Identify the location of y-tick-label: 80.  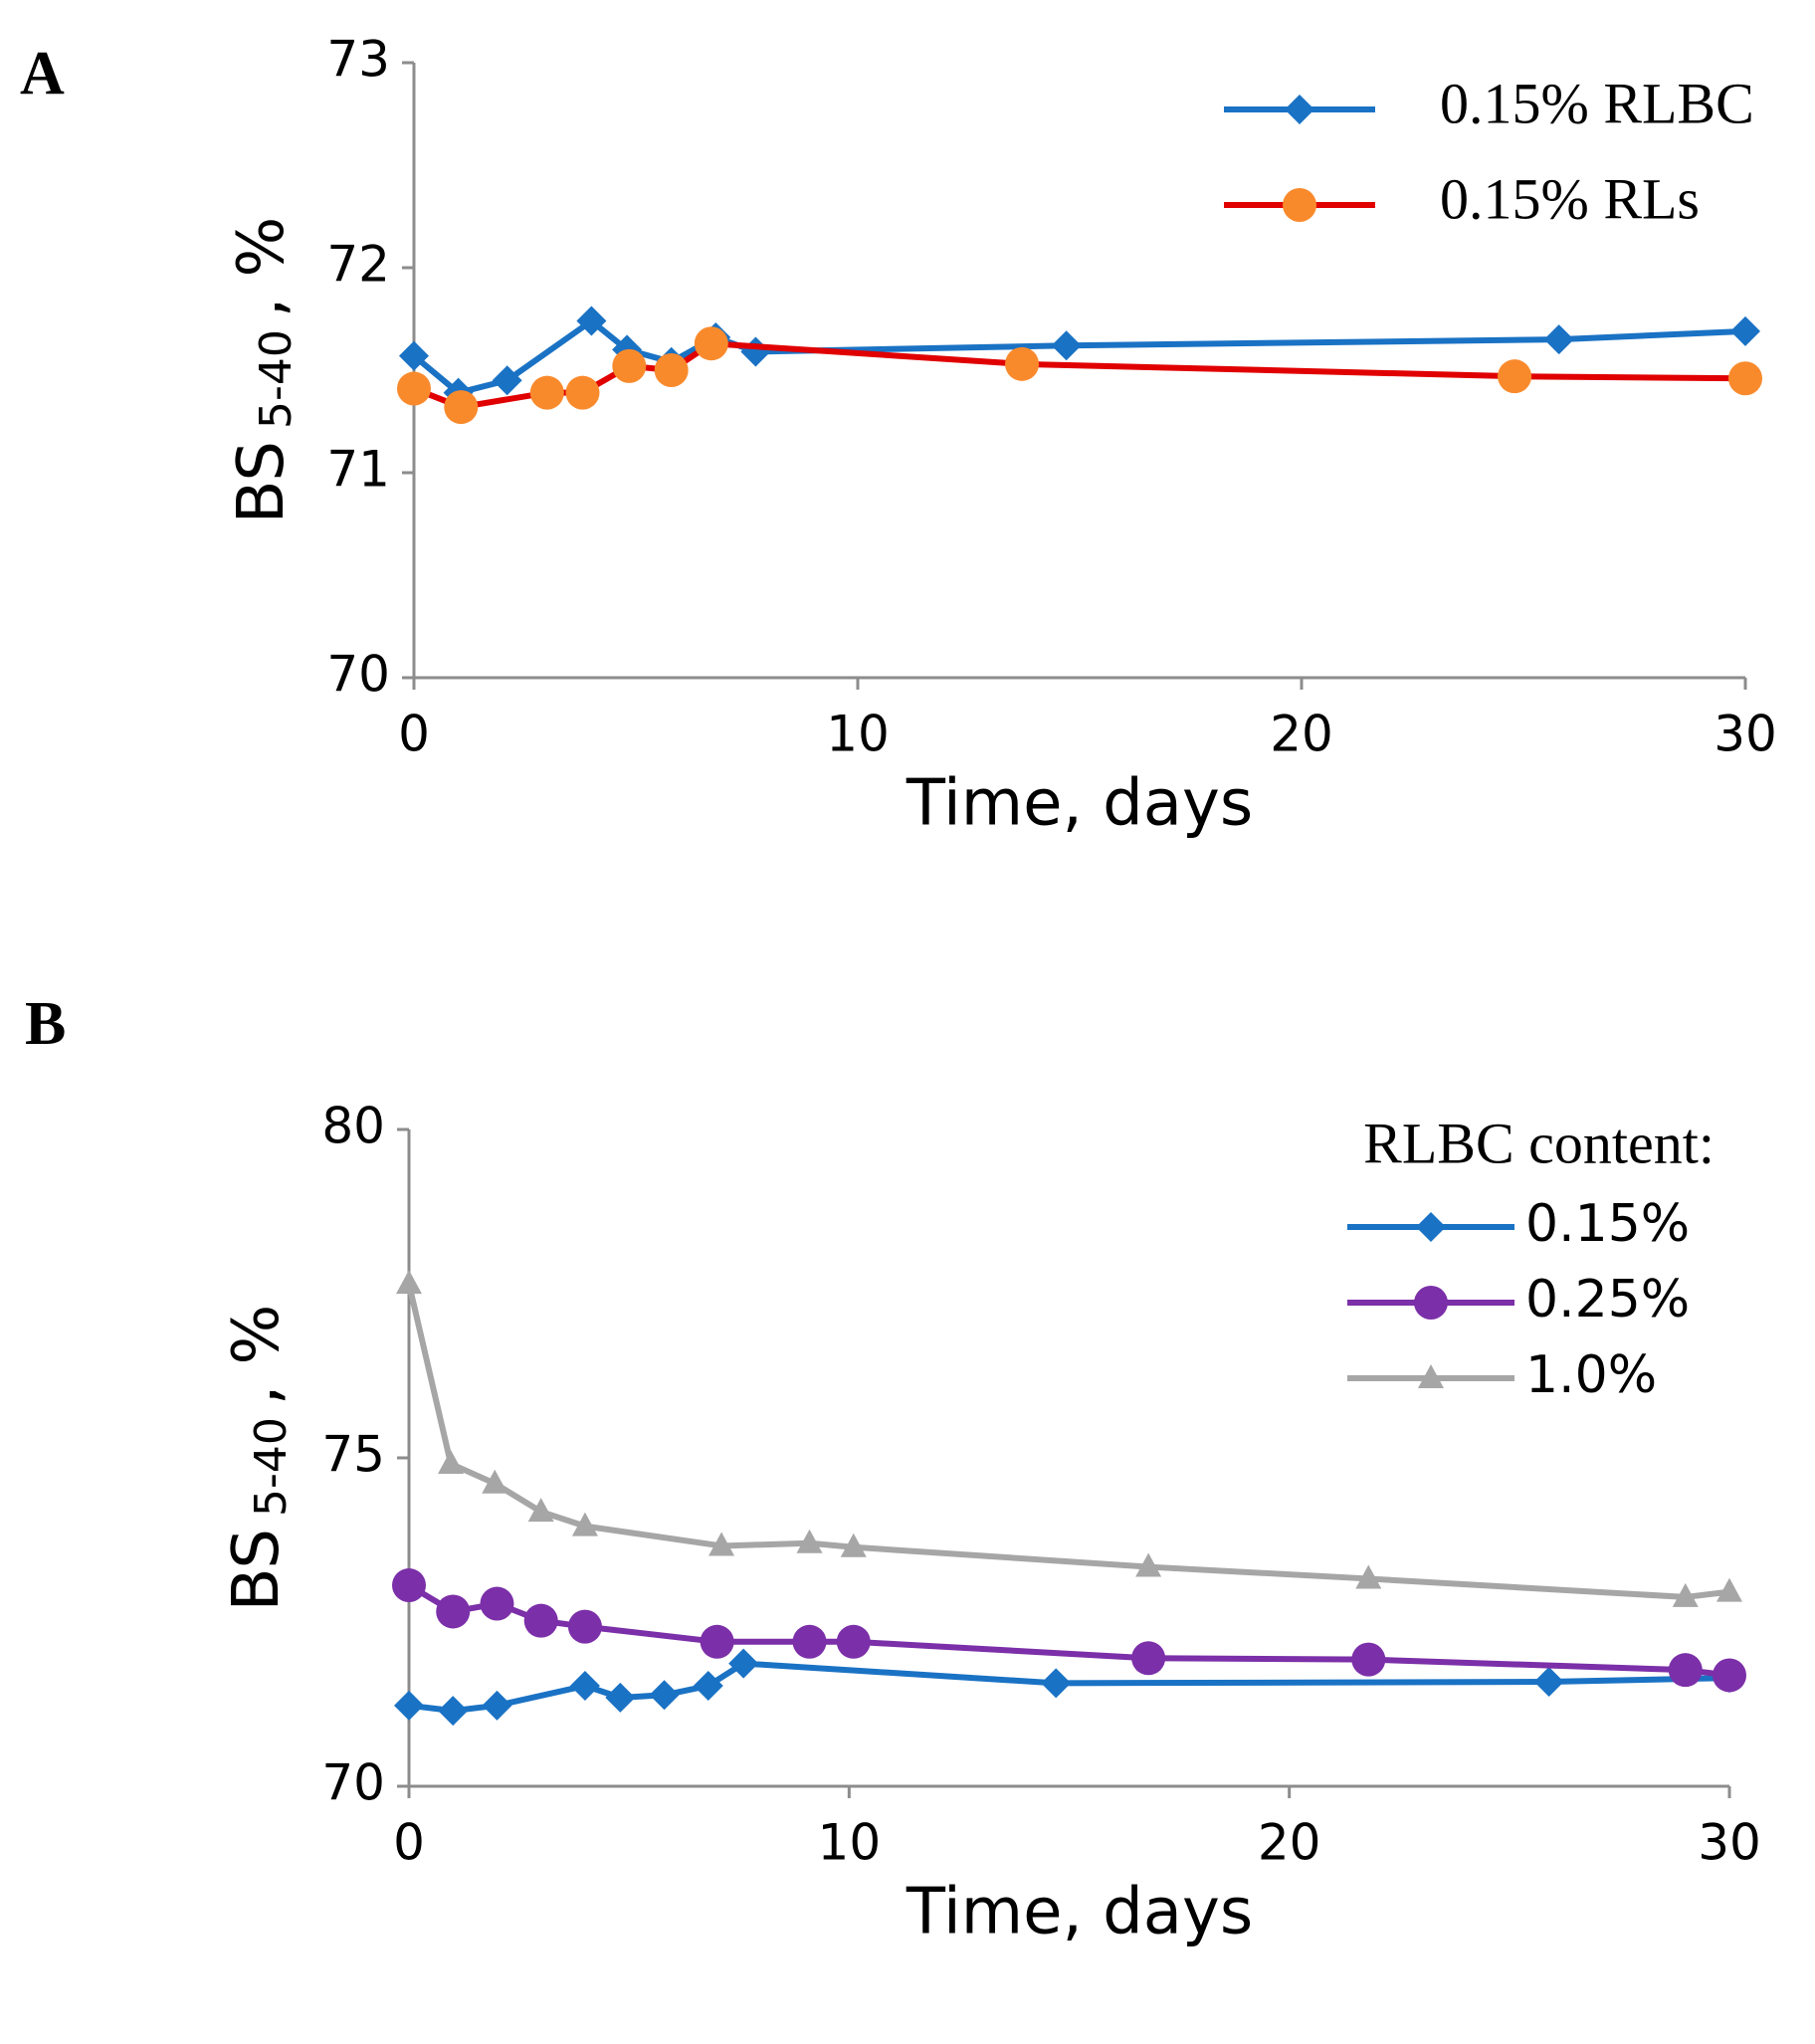
(353, 1126).